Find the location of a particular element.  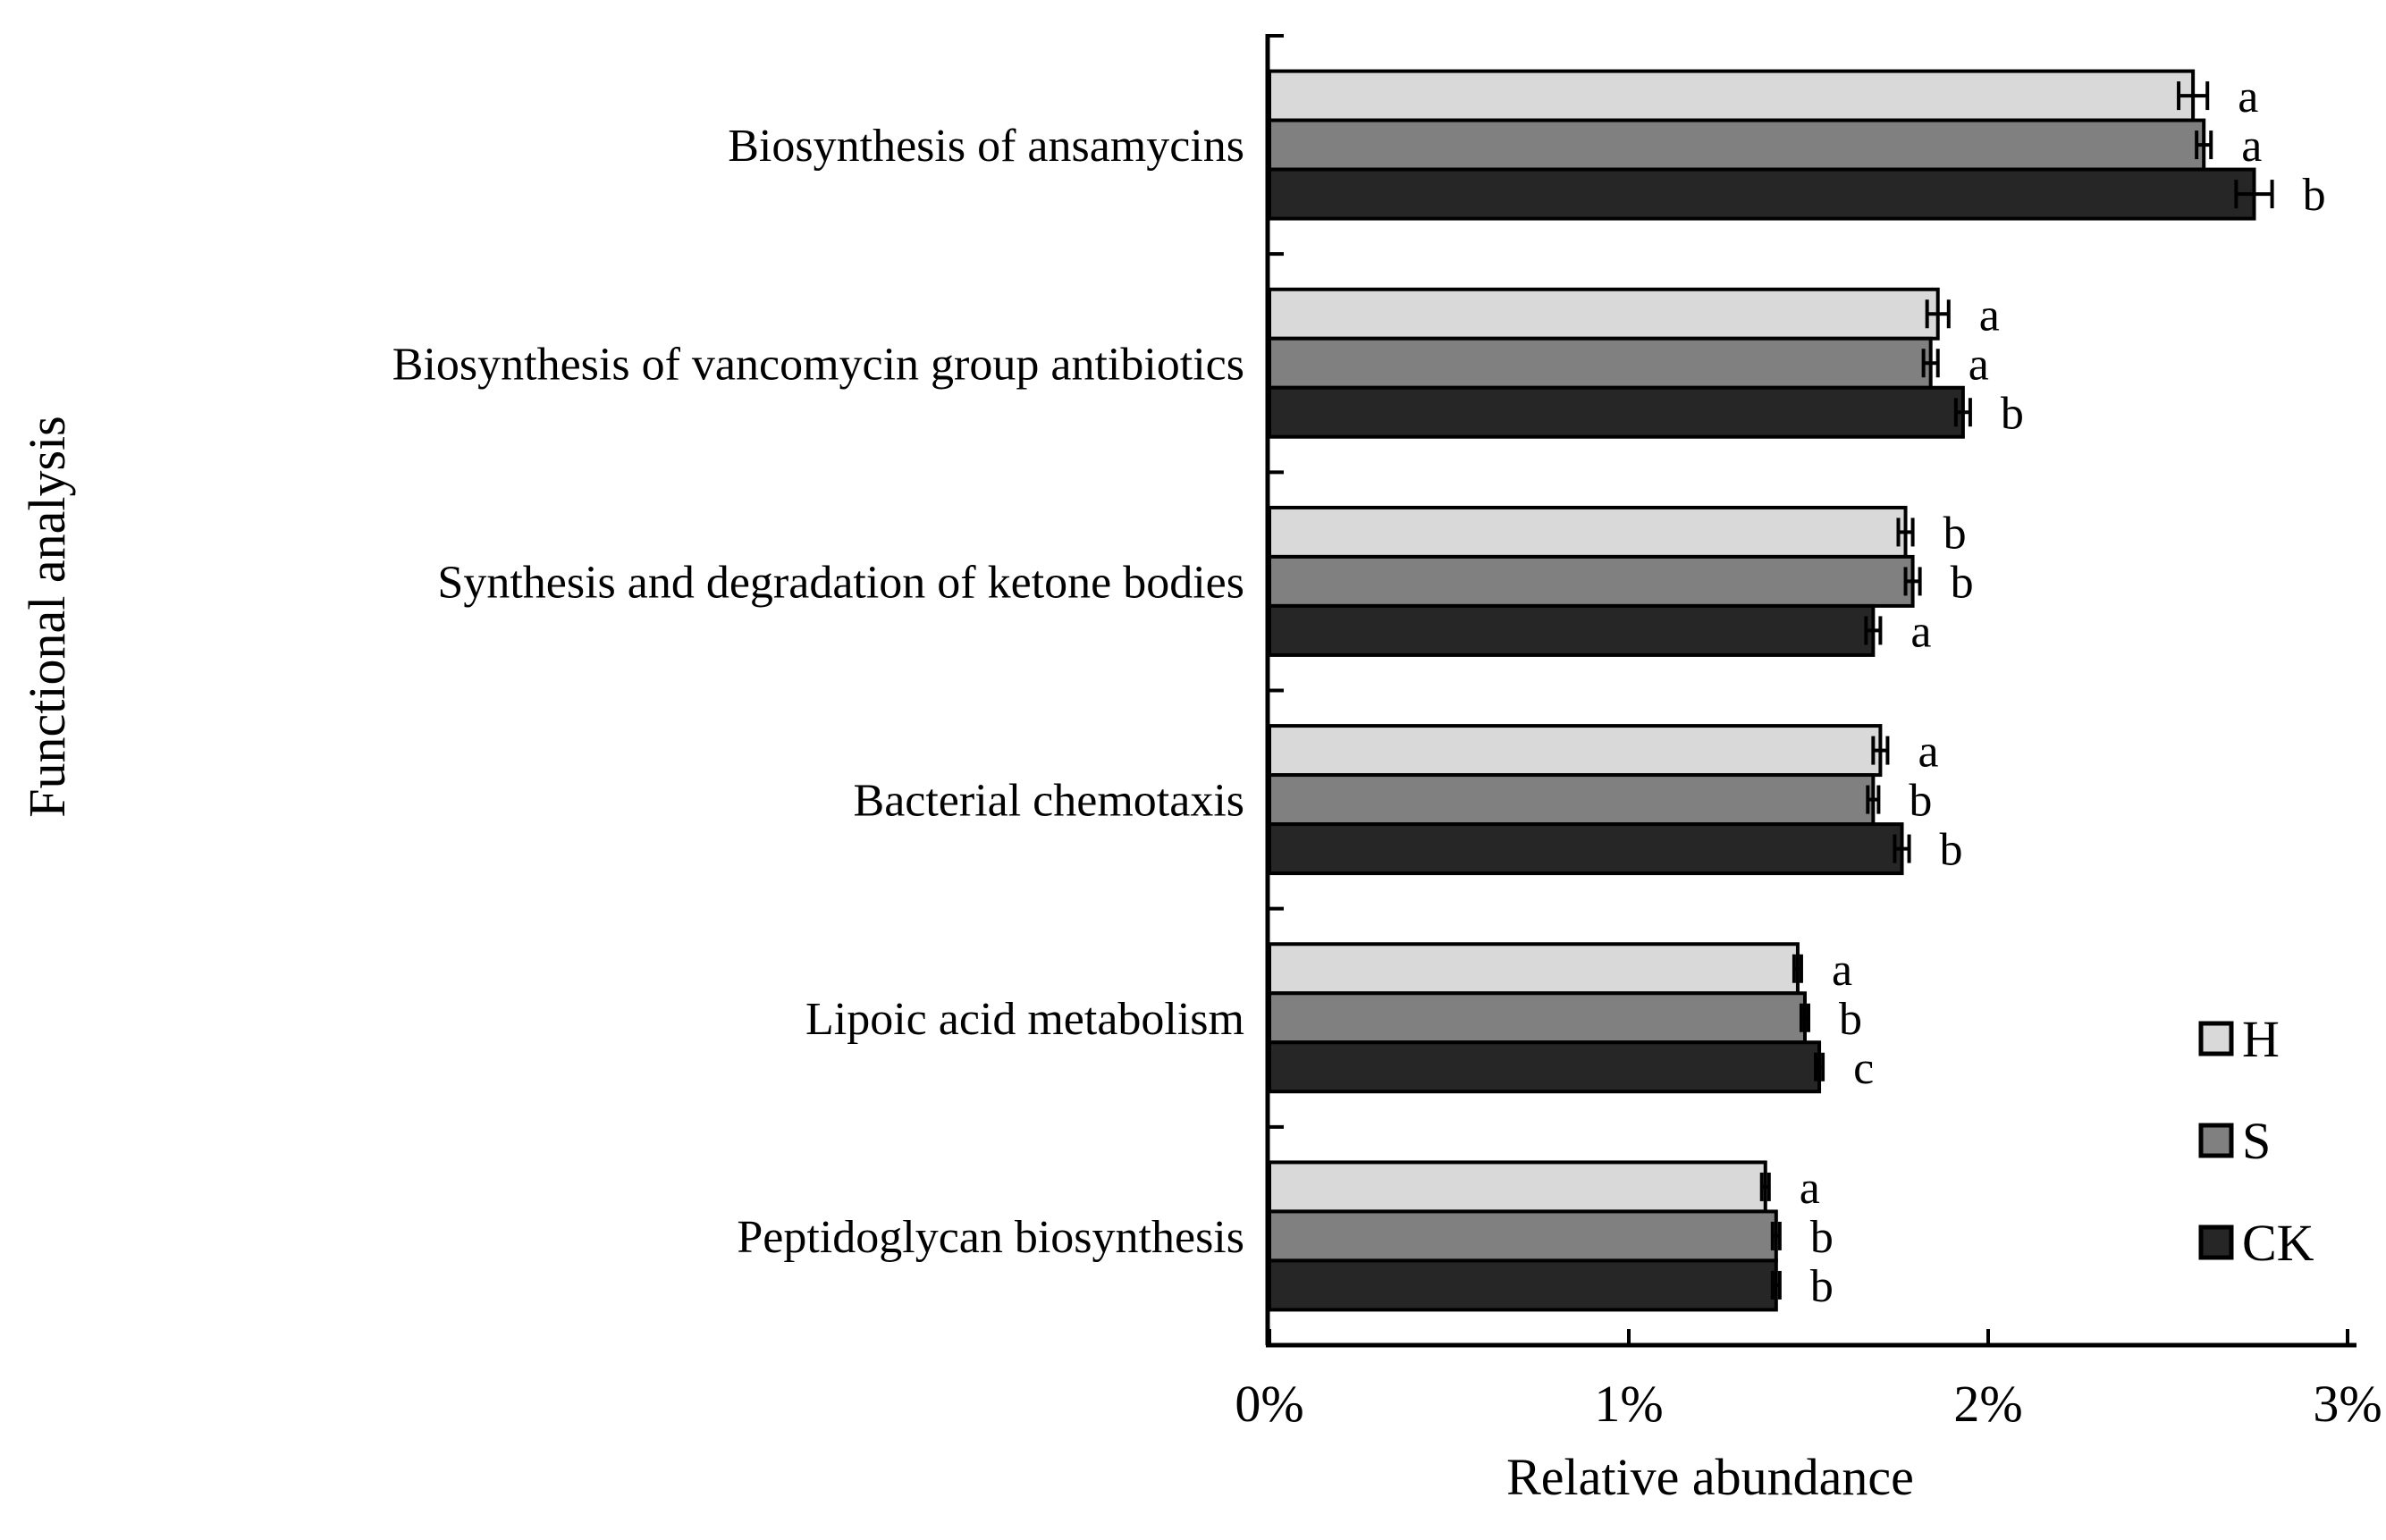

category-label: Peptidoglycan biosynthesis is located at coordinates (991, 1237).